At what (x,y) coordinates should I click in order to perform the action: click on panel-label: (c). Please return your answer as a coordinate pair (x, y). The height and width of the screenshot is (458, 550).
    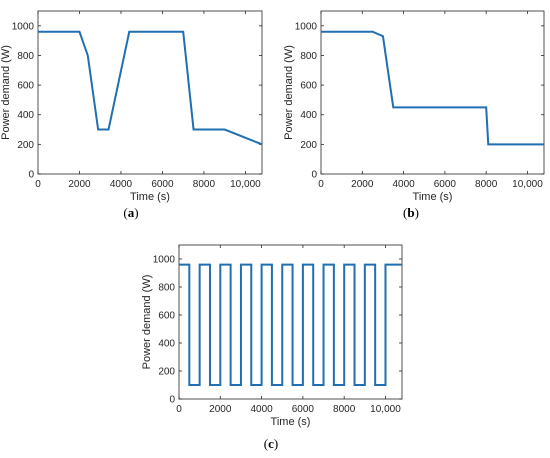
    Looking at the image, I should click on (271, 443).